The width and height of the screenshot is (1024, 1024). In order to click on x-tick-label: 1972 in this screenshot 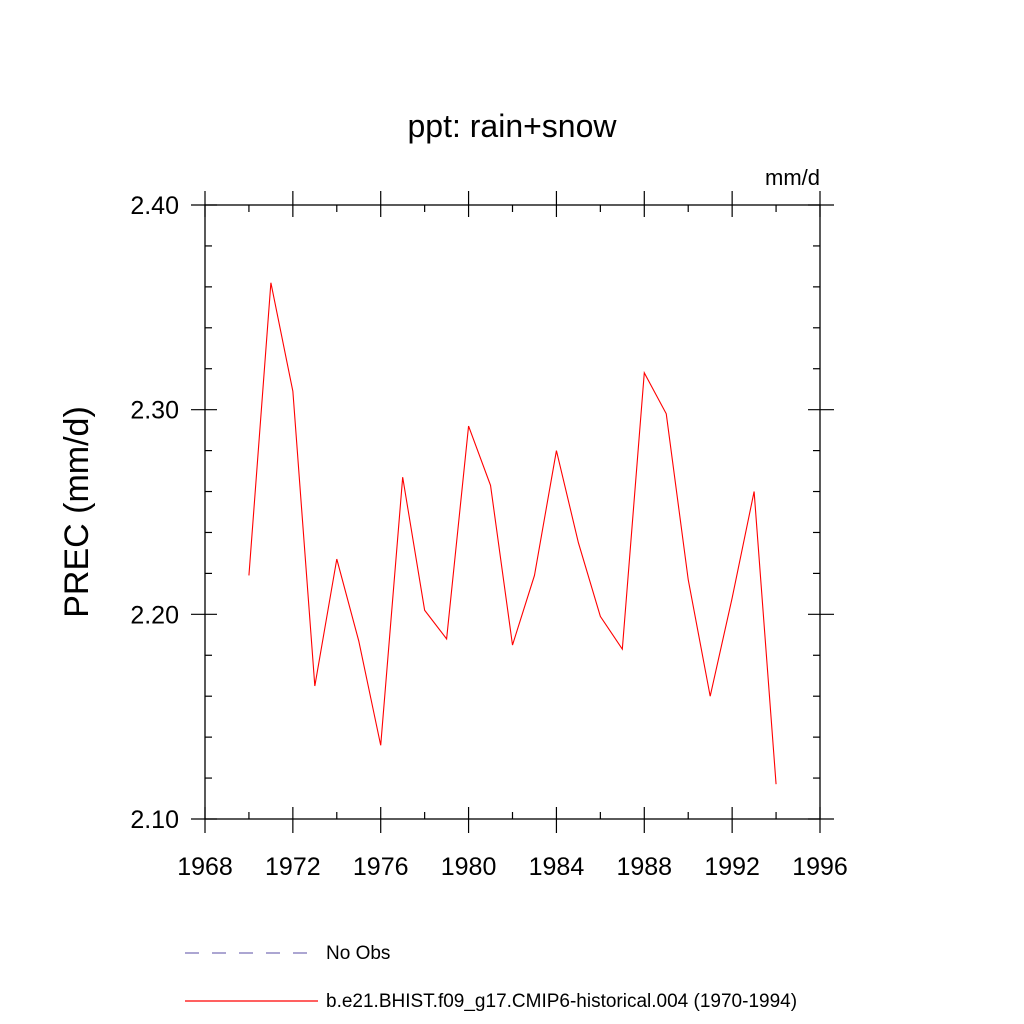, I will do `click(293, 867)`.